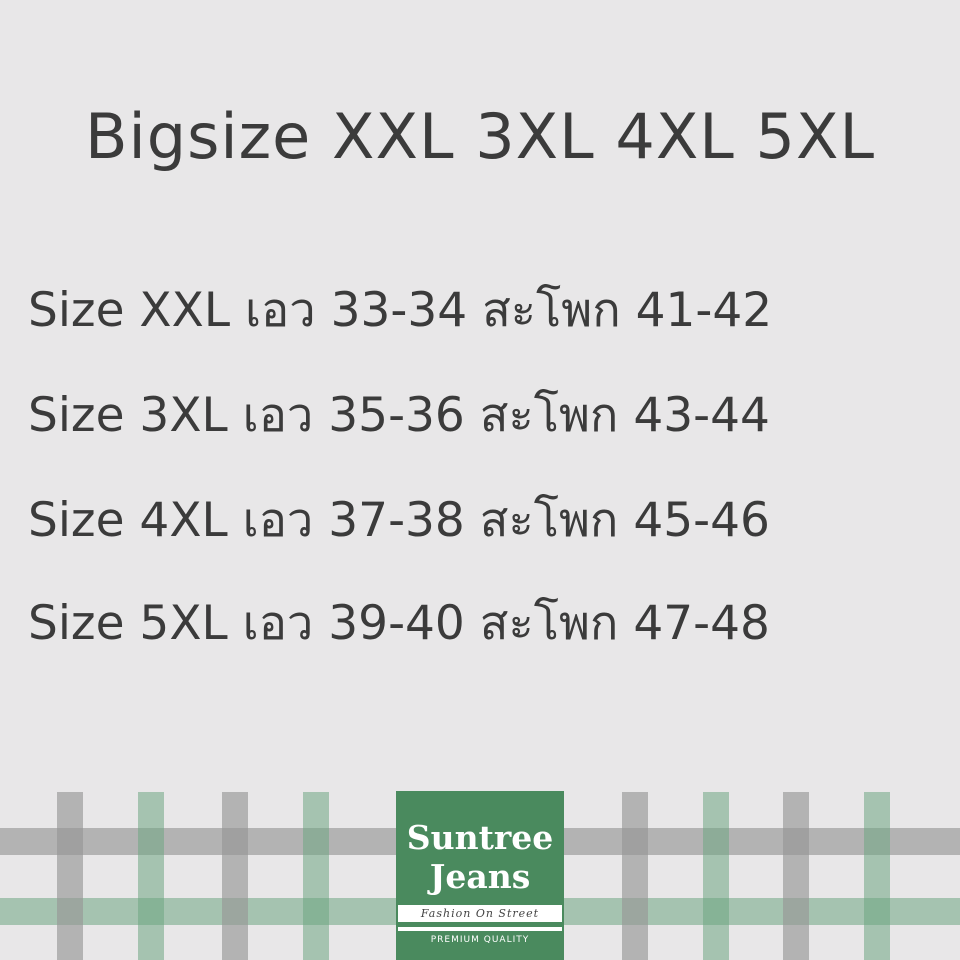  I want to click on size-row-4xl: Size 4XL เอว 37-38 สะโพก 45-46, so click(399, 520).